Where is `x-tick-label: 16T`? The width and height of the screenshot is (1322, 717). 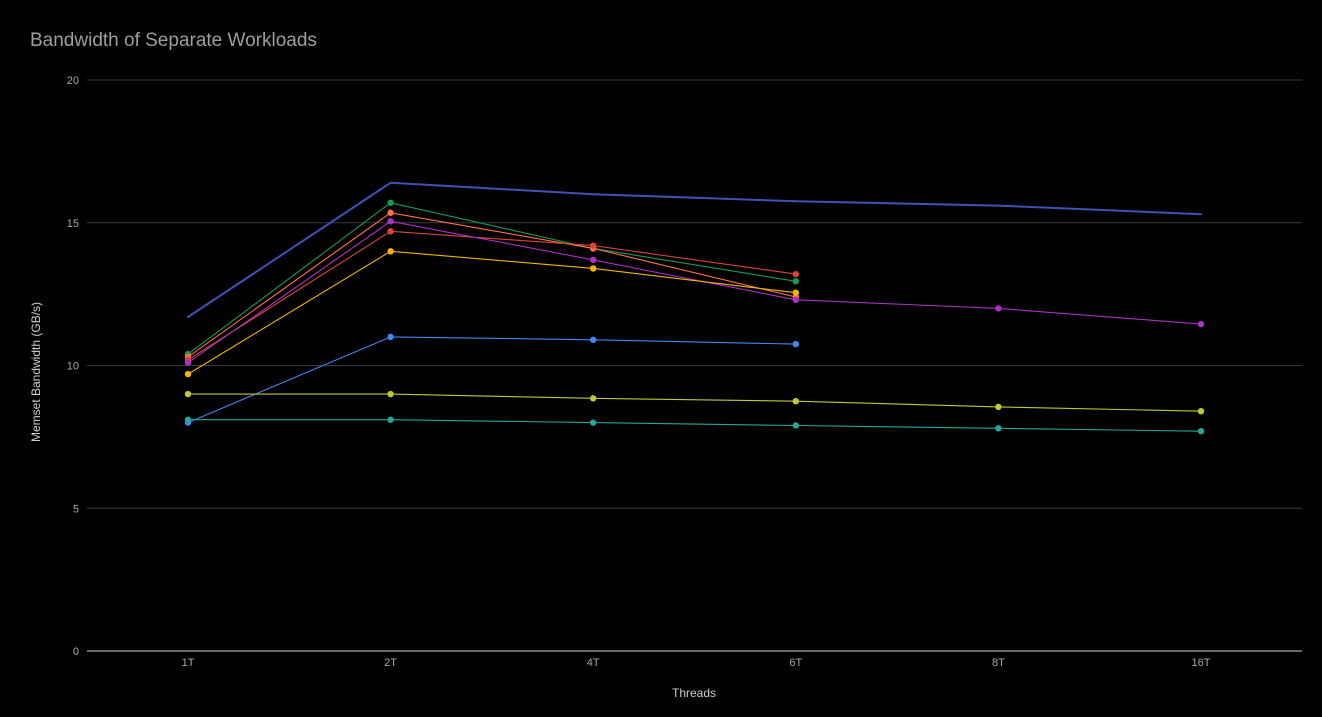
x-tick-label: 16T is located at coordinates (1201, 663).